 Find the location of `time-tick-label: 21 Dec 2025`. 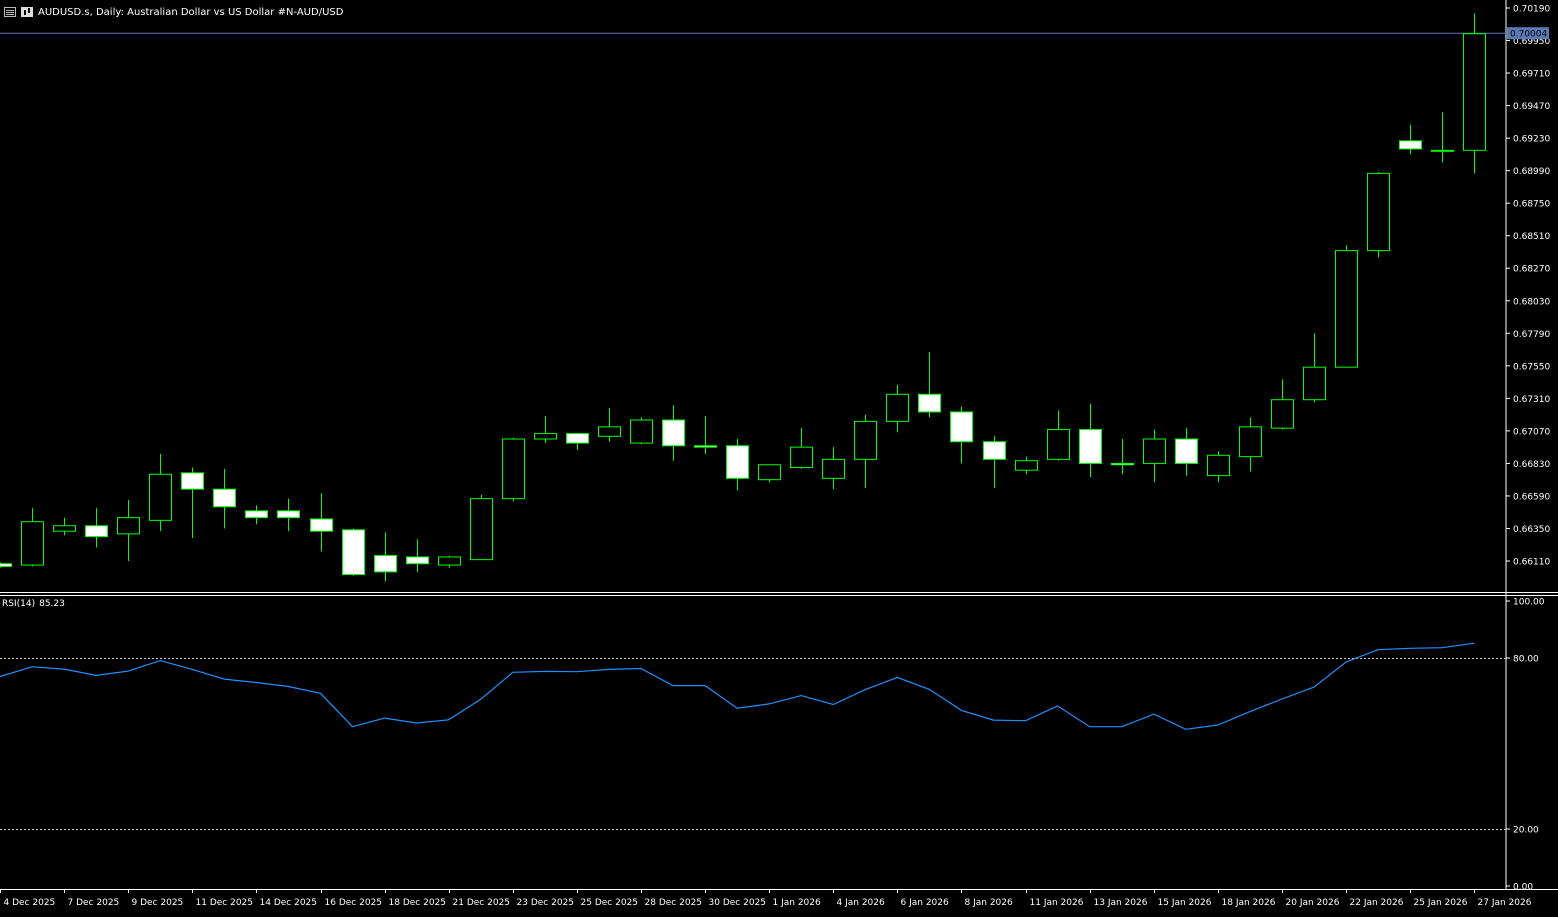

time-tick-label: 21 Dec 2025 is located at coordinates (482, 903).